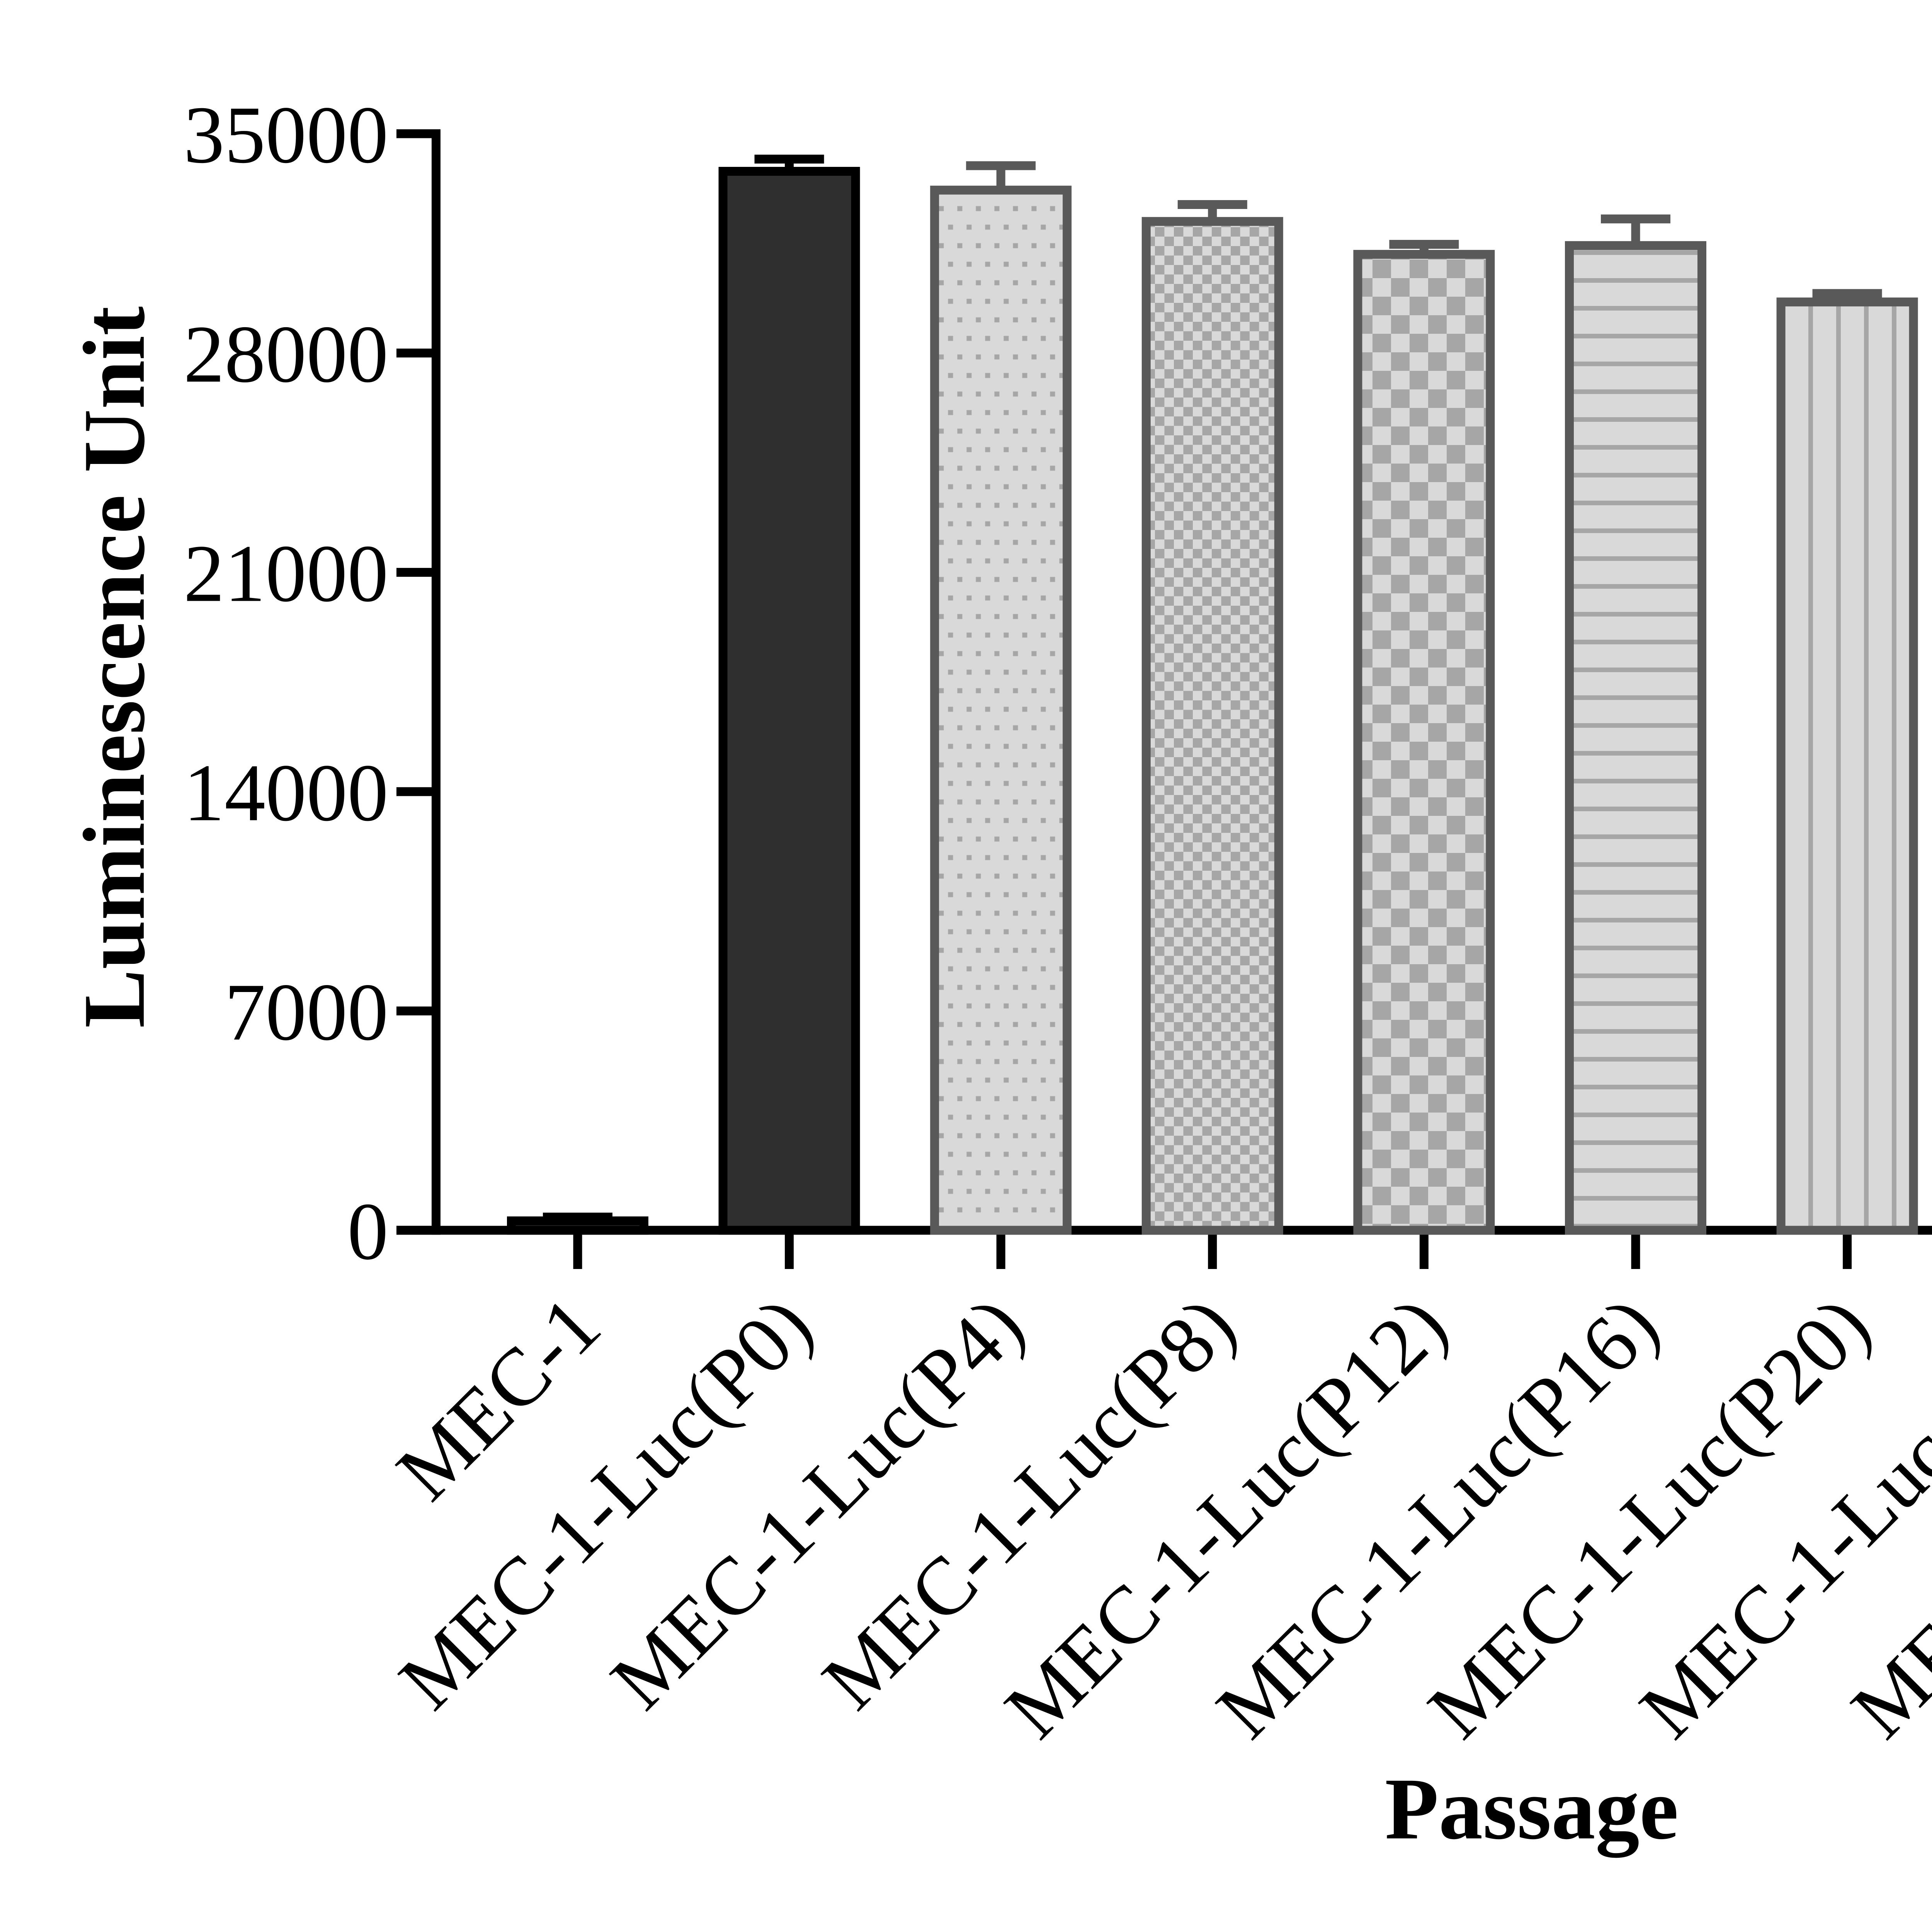 The width and height of the screenshot is (1932, 1923). Describe the element at coordinates (286, 792) in the screenshot. I see `y-tick-label: 14000` at that location.